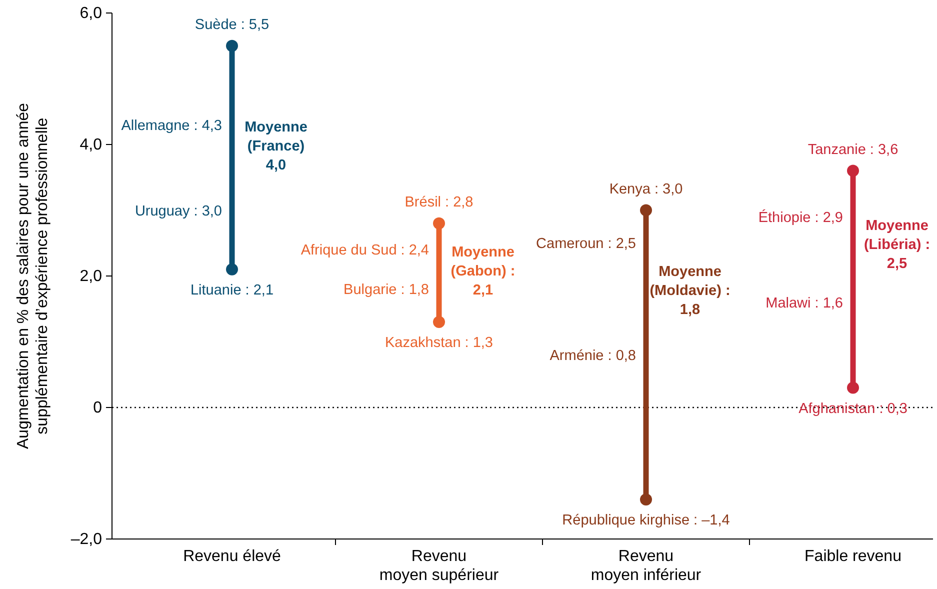  Describe the element at coordinates (439, 202) in the screenshot. I see `annotation: Brésil : 2,8` at that location.